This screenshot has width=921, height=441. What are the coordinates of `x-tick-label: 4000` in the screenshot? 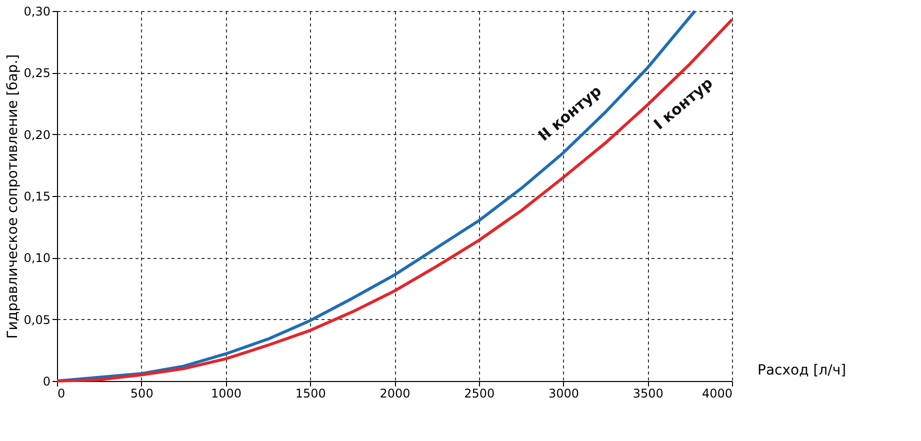 It's located at (717, 393).